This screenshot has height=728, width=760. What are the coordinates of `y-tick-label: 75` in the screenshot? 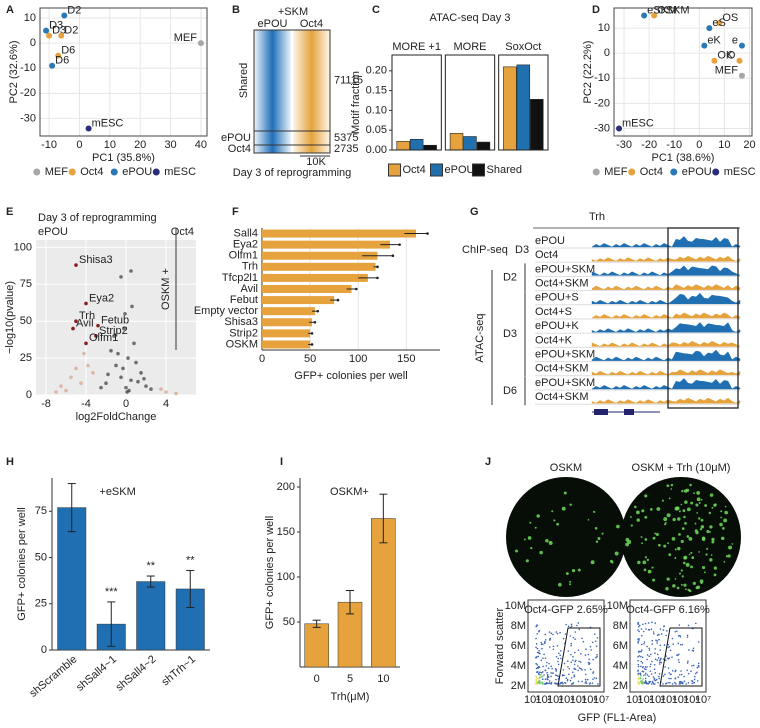 It's located at (41, 511).